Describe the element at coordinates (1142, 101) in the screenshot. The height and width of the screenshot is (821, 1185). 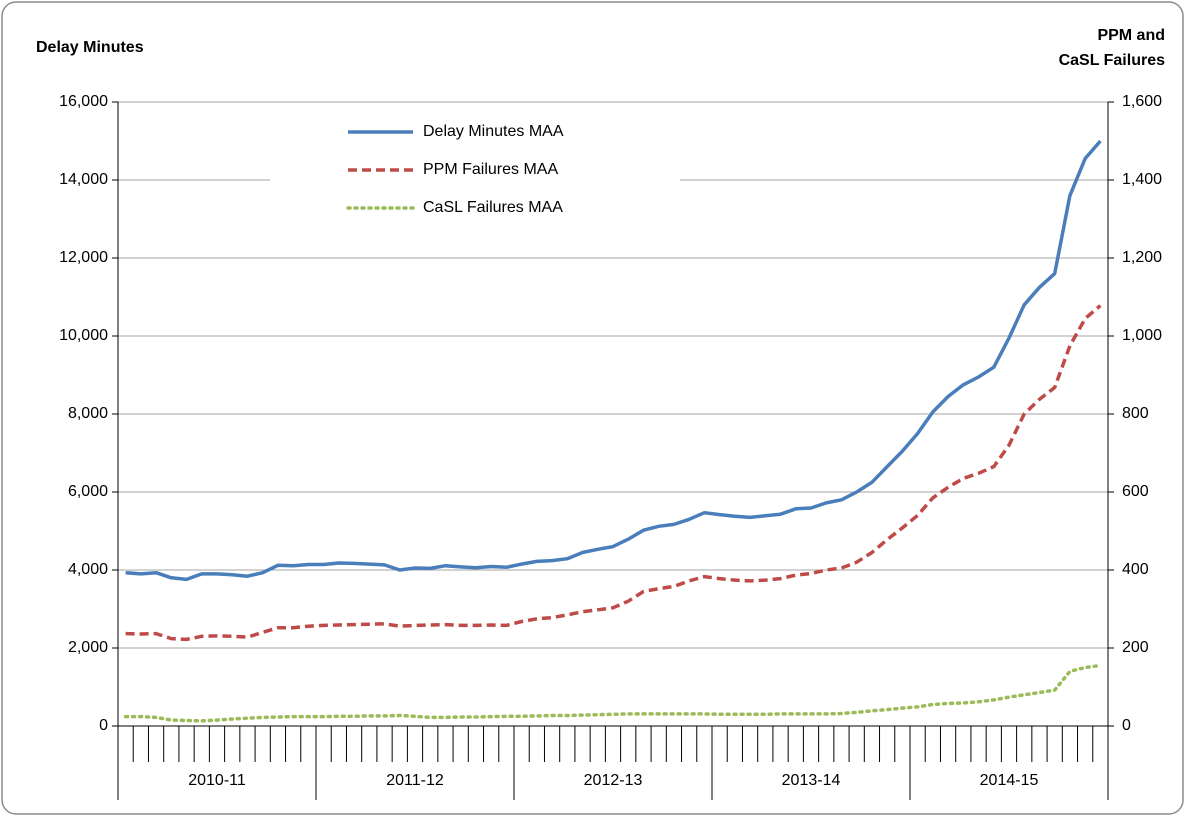
I see `y2-tick-label: 1,600` at that location.